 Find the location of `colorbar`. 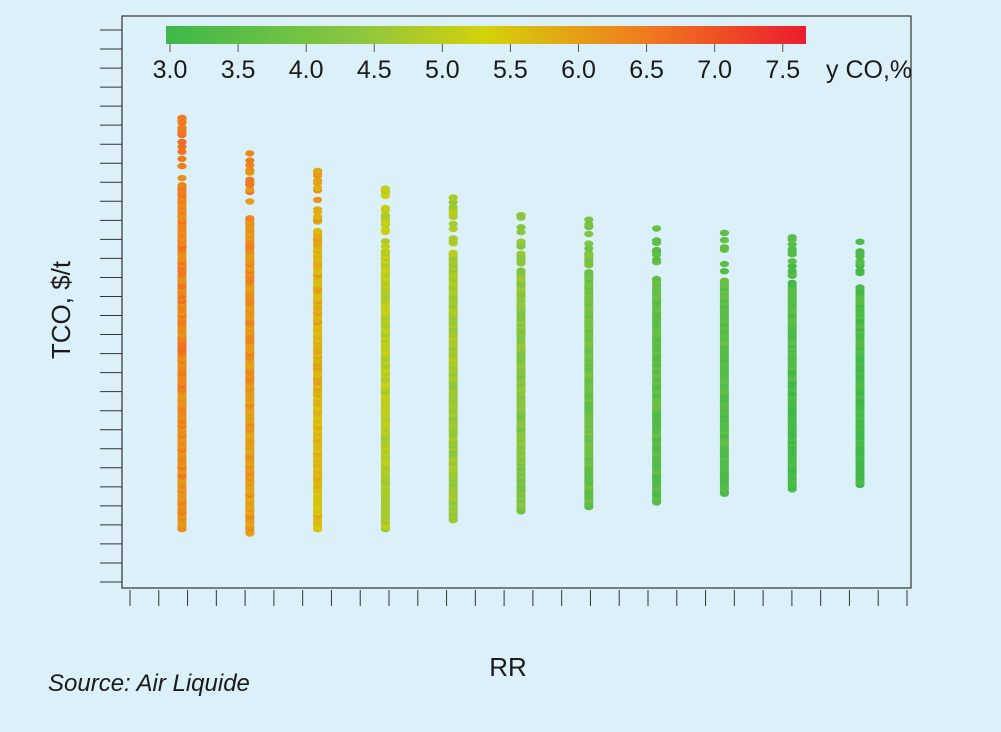

colorbar is located at coordinates (486, 35).